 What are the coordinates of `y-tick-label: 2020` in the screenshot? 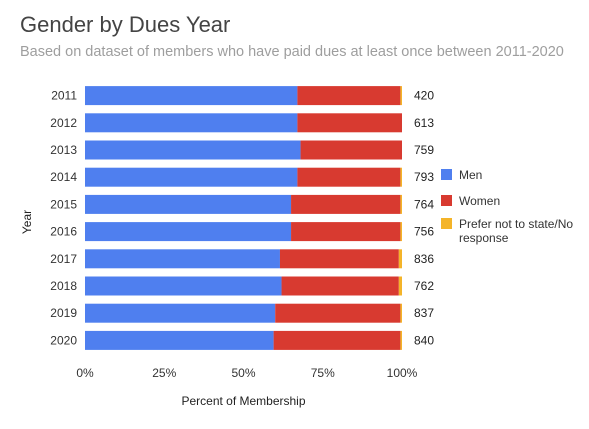 It's located at (63, 340).